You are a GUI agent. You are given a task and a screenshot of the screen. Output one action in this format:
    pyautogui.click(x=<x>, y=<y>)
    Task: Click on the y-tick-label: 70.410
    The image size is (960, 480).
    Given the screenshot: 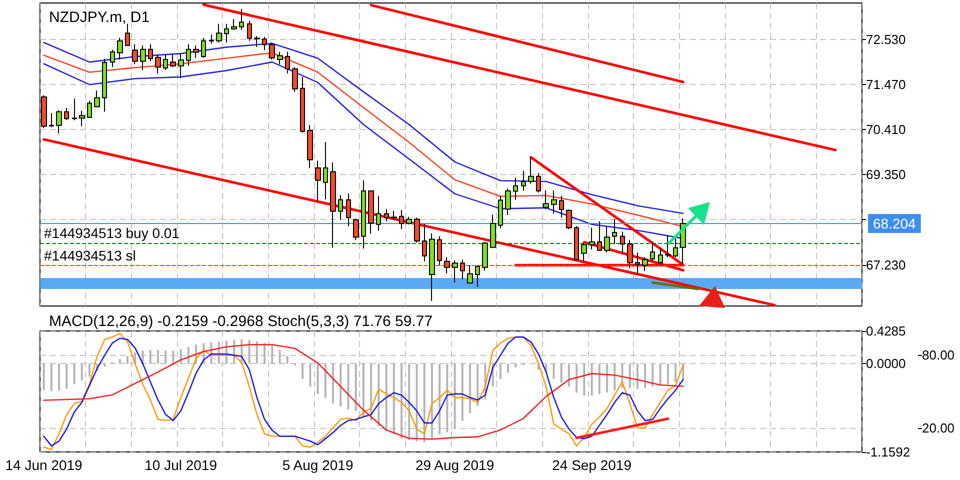 What is the action you would take?
    pyautogui.click(x=886, y=130)
    